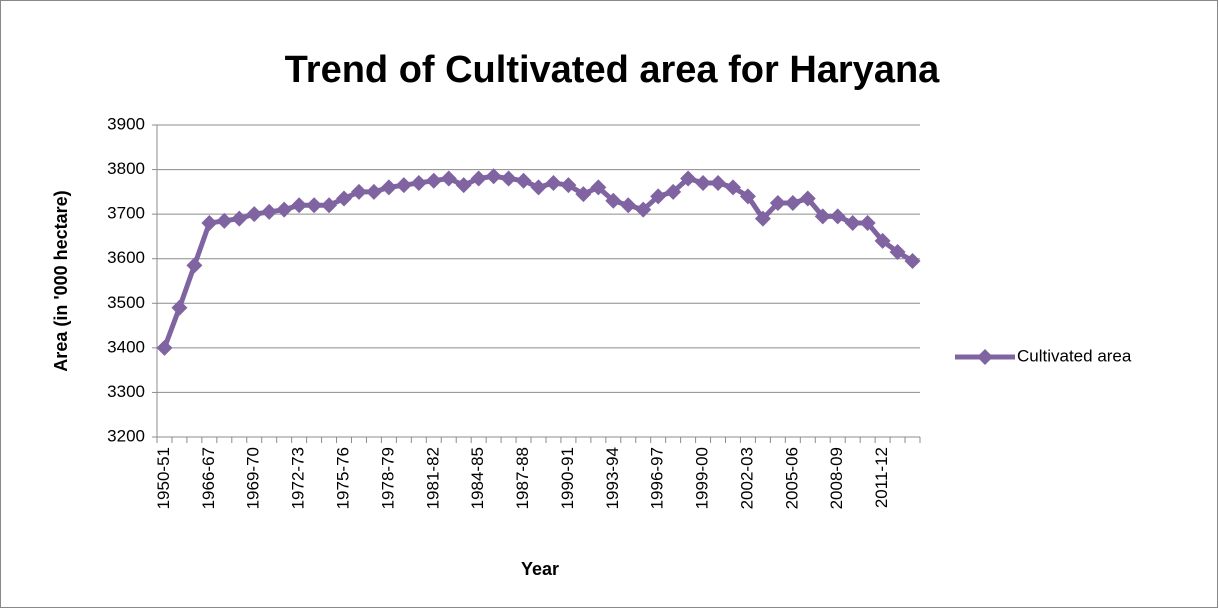 Image resolution: width=1219 pixels, height=609 pixels. What do you see at coordinates (126, 257) in the screenshot?
I see `y-tick-label: 3600` at bounding box center [126, 257].